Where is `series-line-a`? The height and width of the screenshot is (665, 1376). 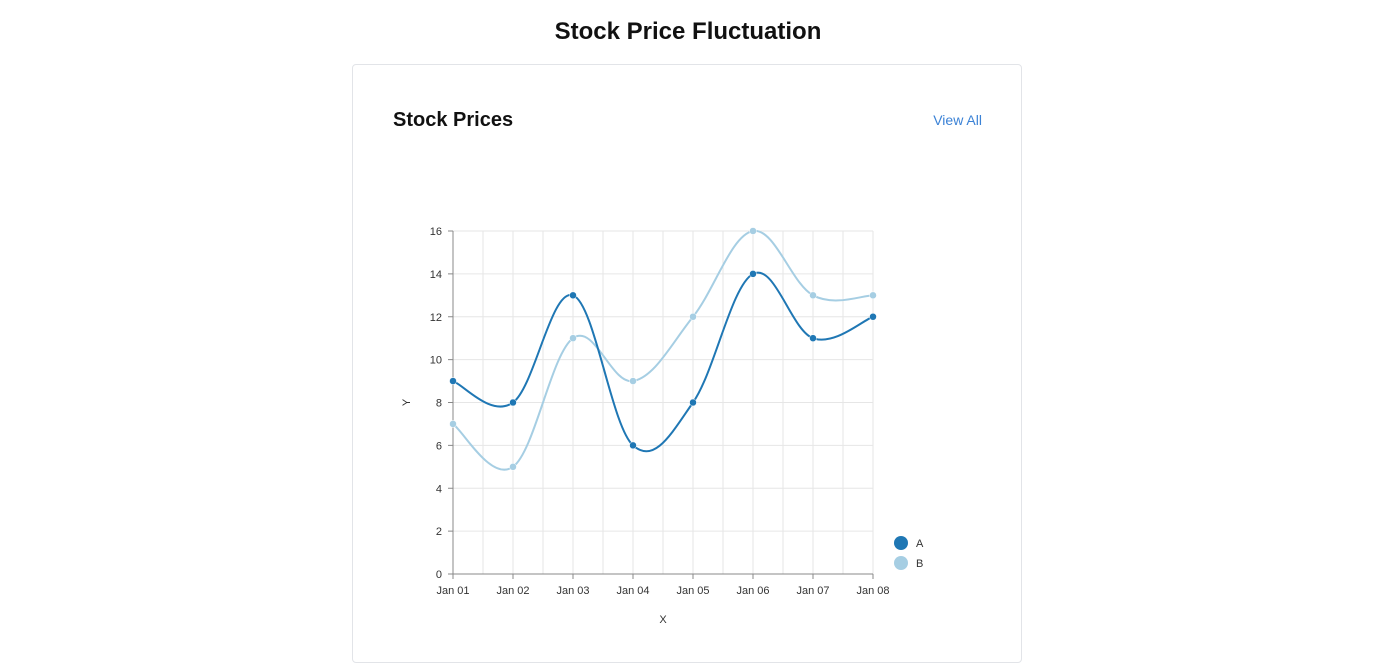
series-line-a is located at coordinates (663, 362).